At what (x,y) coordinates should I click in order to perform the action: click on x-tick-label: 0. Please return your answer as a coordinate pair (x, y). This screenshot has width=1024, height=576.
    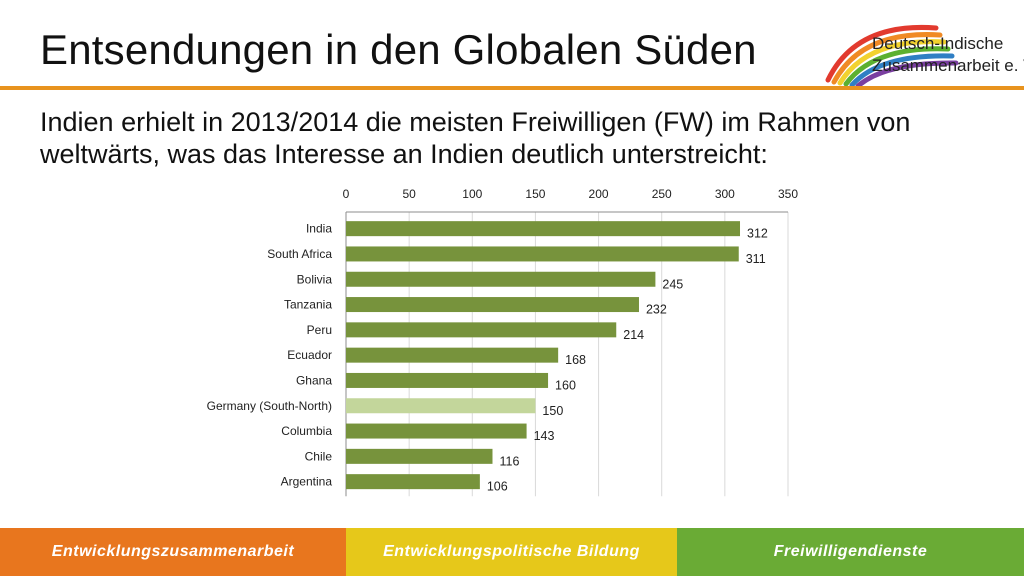
    Looking at the image, I should click on (346, 194).